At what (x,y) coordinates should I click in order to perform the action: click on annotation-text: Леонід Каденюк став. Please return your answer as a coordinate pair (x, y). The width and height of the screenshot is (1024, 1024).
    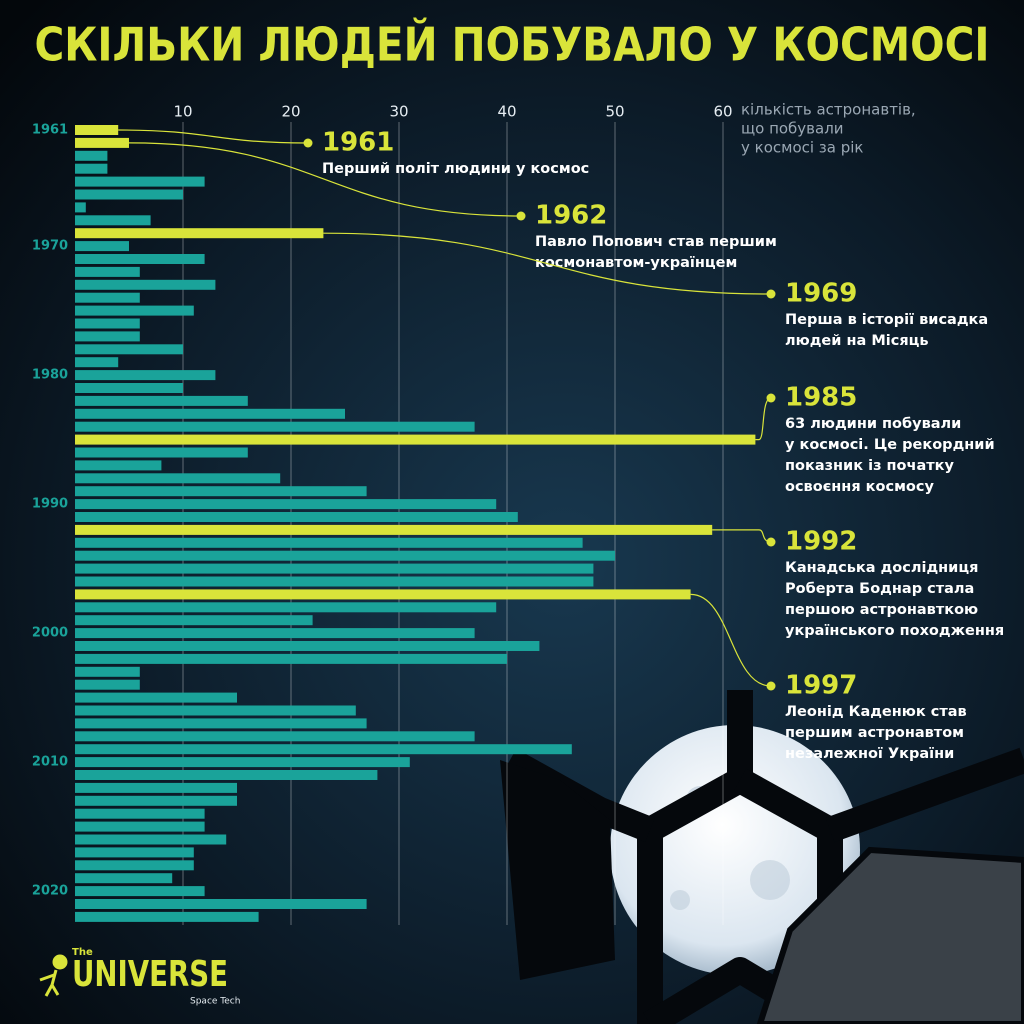
    Looking at the image, I should click on (876, 712).